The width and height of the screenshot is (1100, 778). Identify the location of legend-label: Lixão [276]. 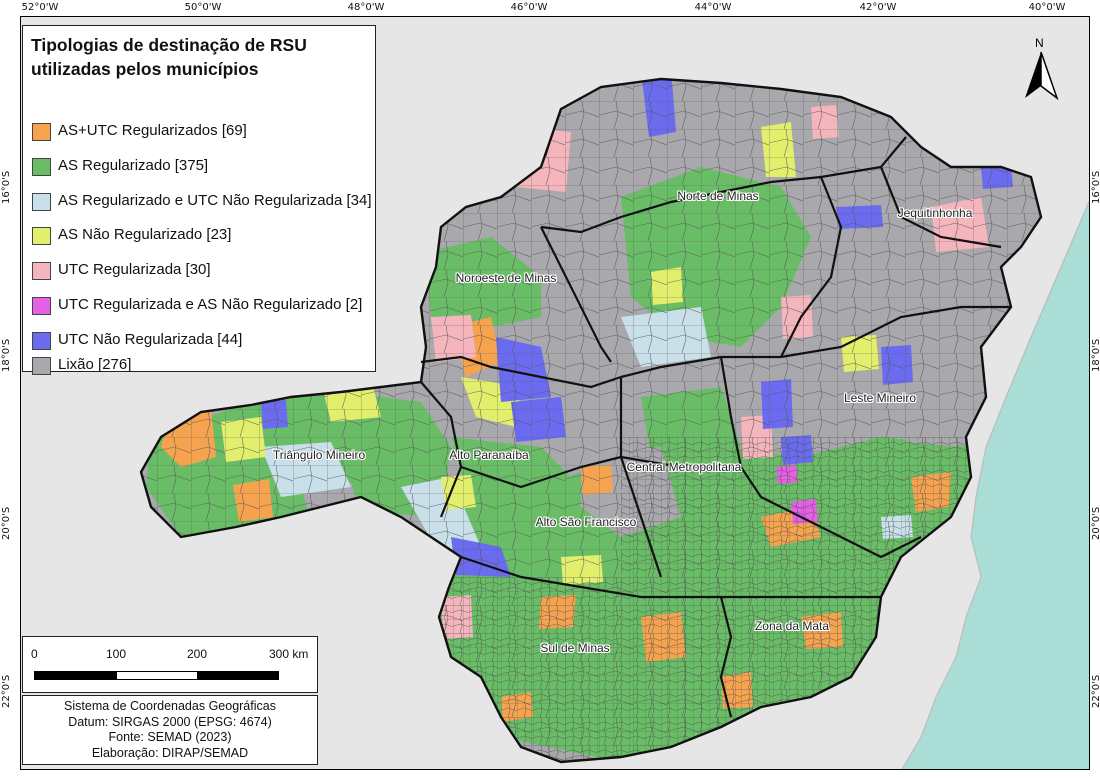
(95, 364).